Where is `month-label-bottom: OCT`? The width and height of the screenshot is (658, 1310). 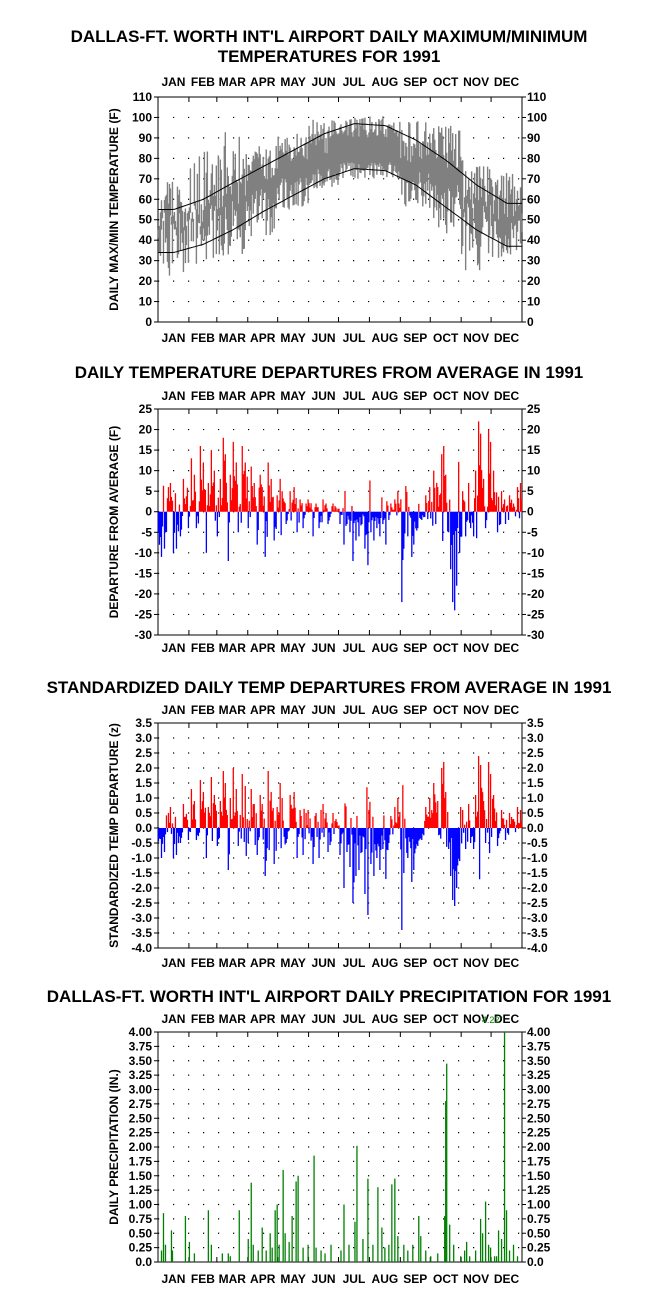 month-label-bottom: OCT is located at coordinates (446, 1279).